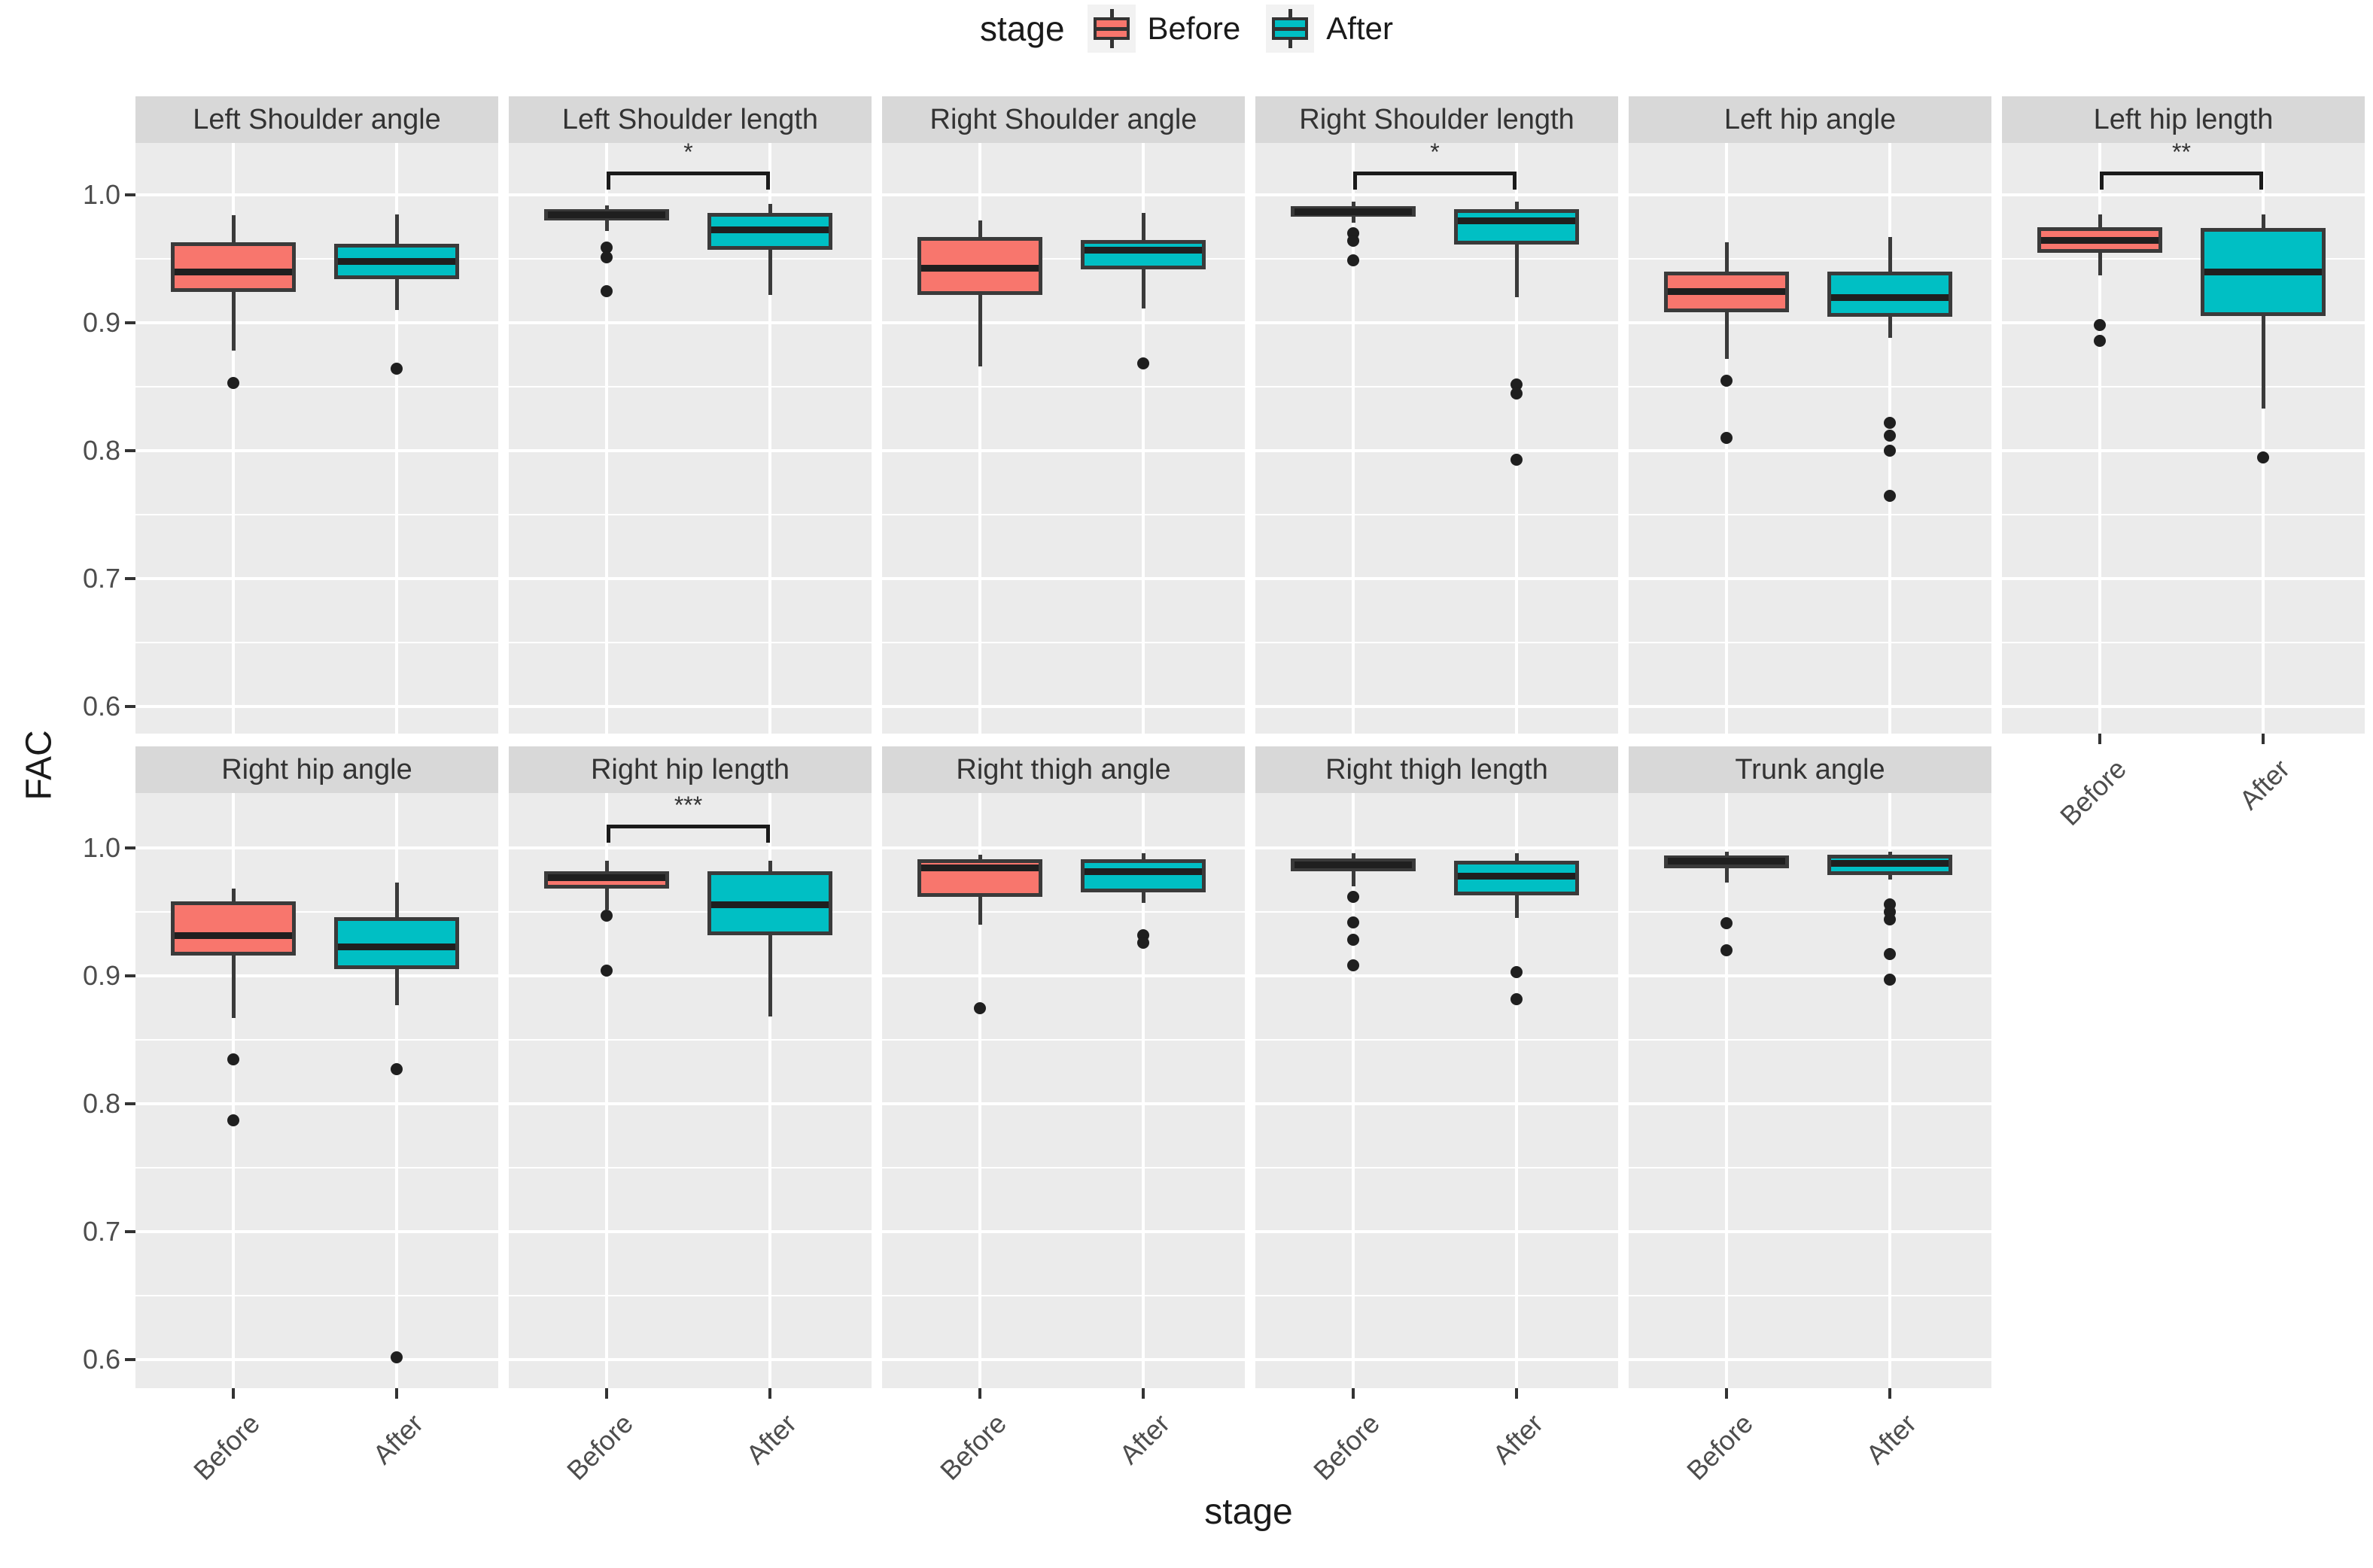 This screenshot has height=1568, width=2373. What do you see at coordinates (690, 119) in the screenshot?
I see `facet-title: Left Shoulder length` at bounding box center [690, 119].